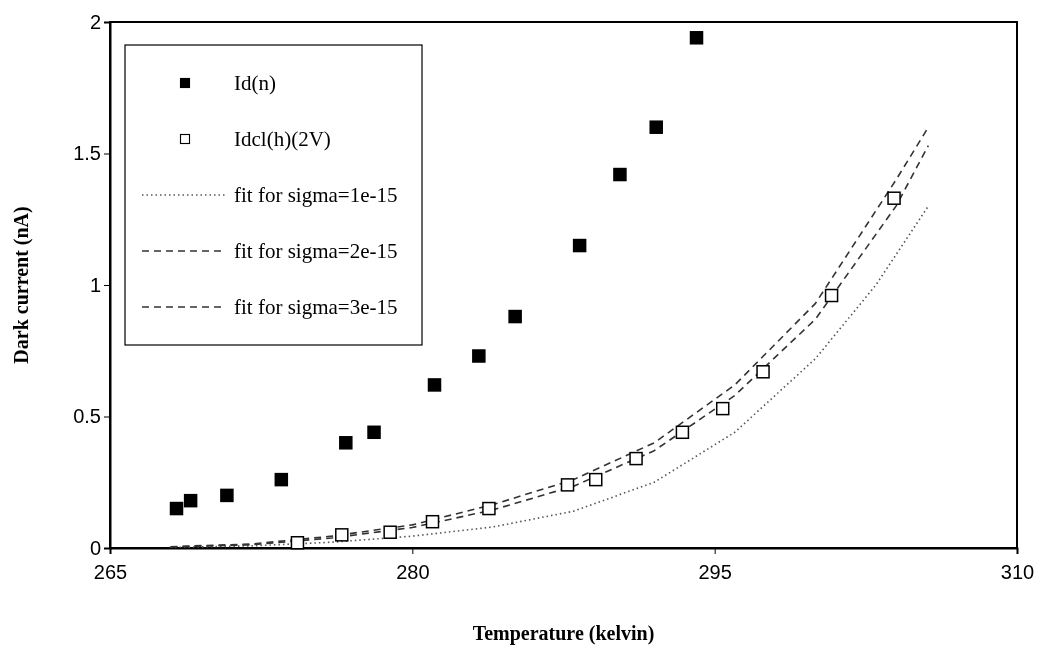 Image resolution: width=1049 pixels, height=650 pixels. Describe the element at coordinates (255, 83) in the screenshot. I see `legend-label: Id(n)` at that location.